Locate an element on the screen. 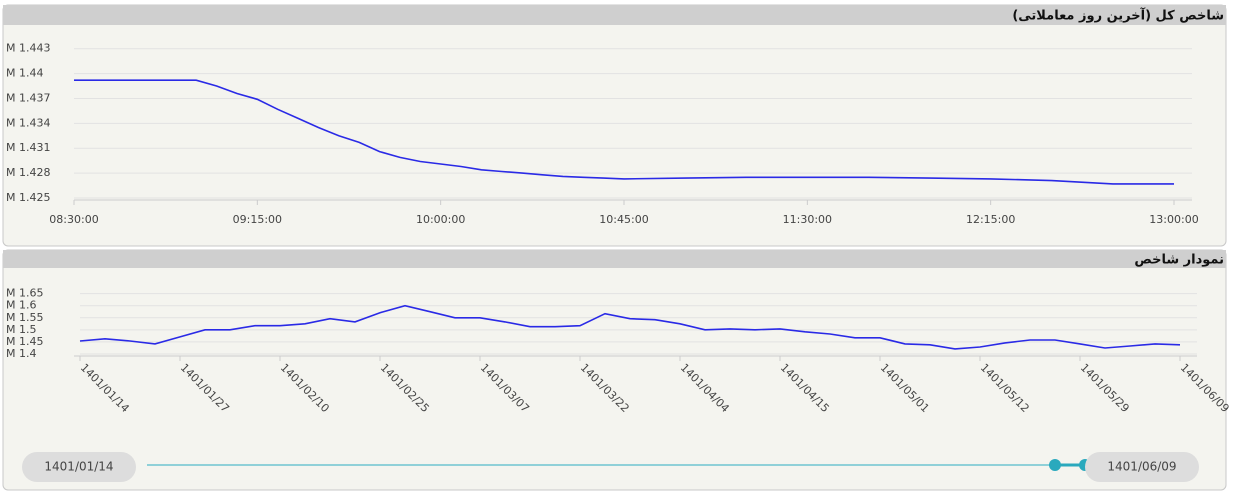 This screenshot has width=1234, height=498. slider-start-box is located at coordinates (79, 467).